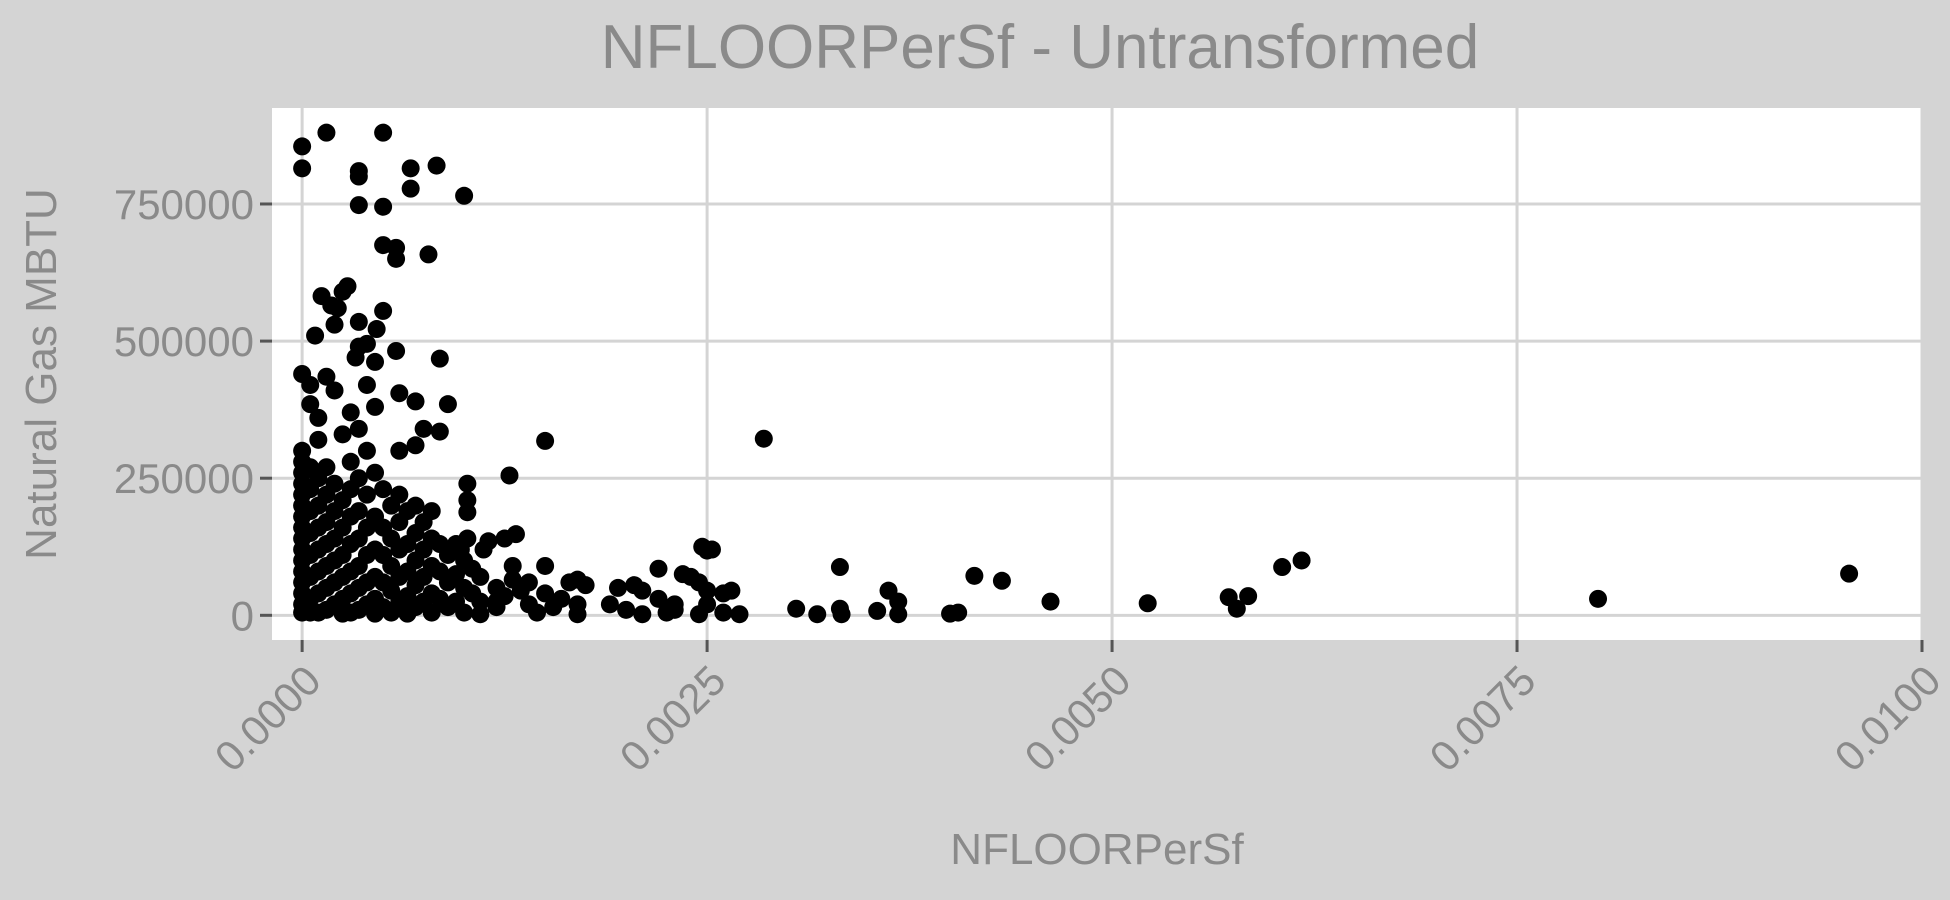 The image size is (1950, 900). I want to click on x-axis-label: NFLOORPerSf, so click(1097, 849).